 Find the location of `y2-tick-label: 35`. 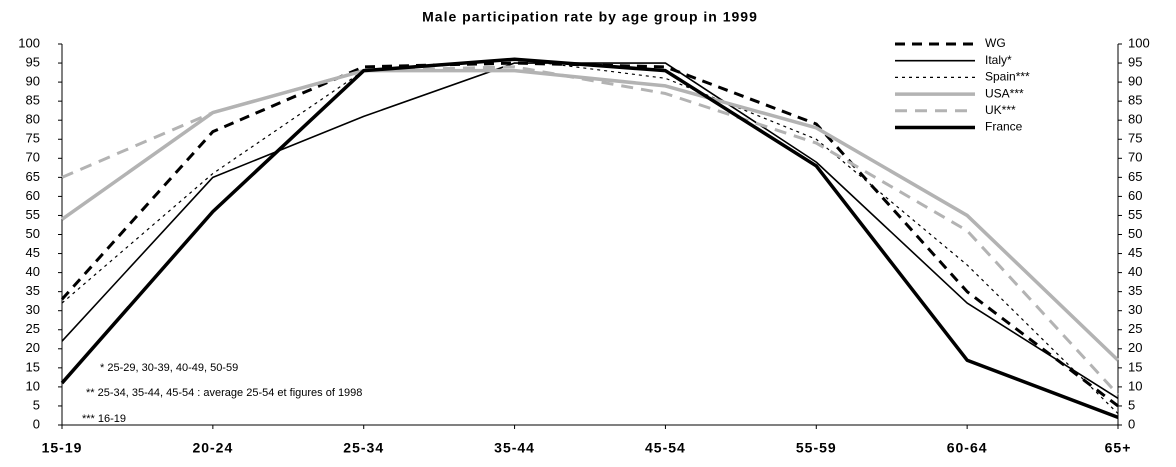

y2-tick-label: 35 is located at coordinates (1135, 290).